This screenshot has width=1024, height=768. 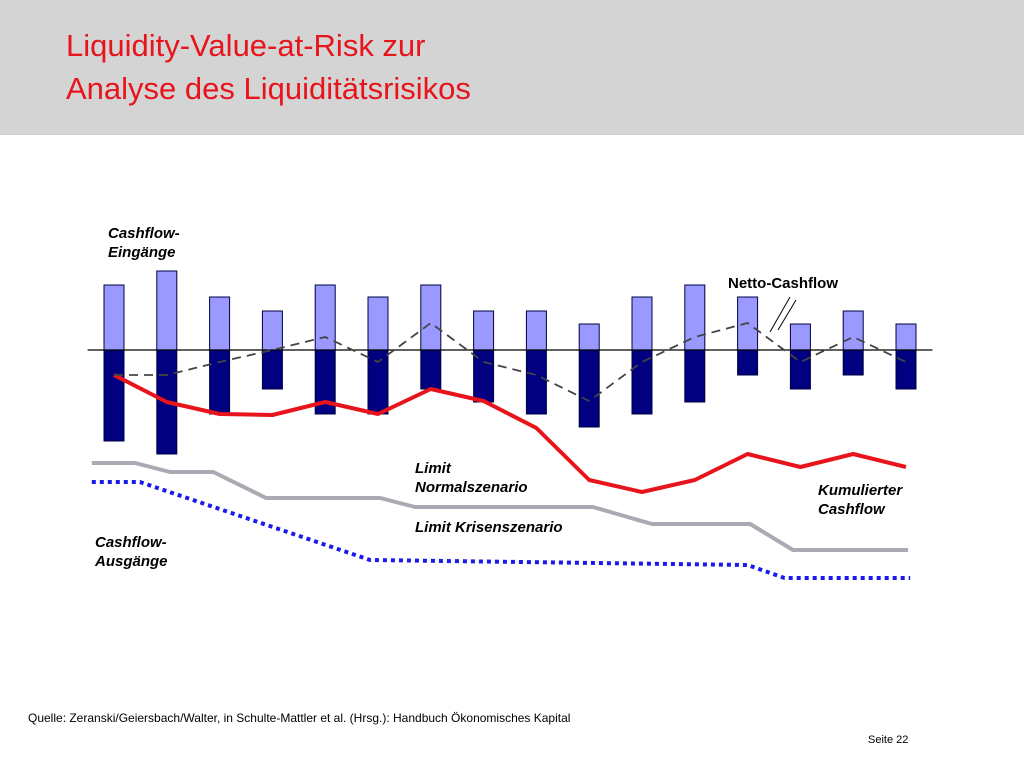 I want to click on series-label: Limit, so click(x=433, y=468).